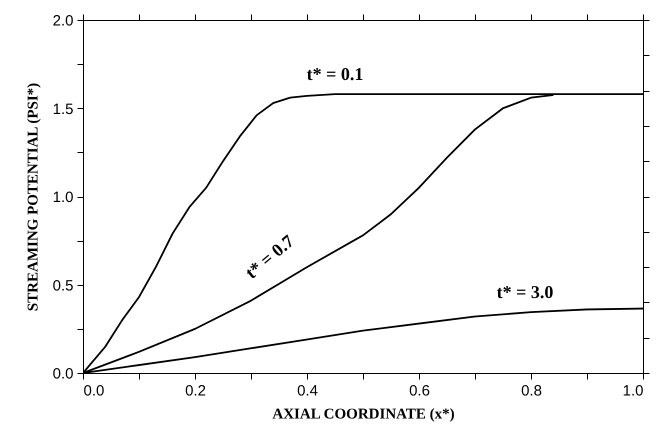 This screenshot has height=428, width=660. What do you see at coordinates (195, 391) in the screenshot?
I see `x-tick-label: 0.2` at bounding box center [195, 391].